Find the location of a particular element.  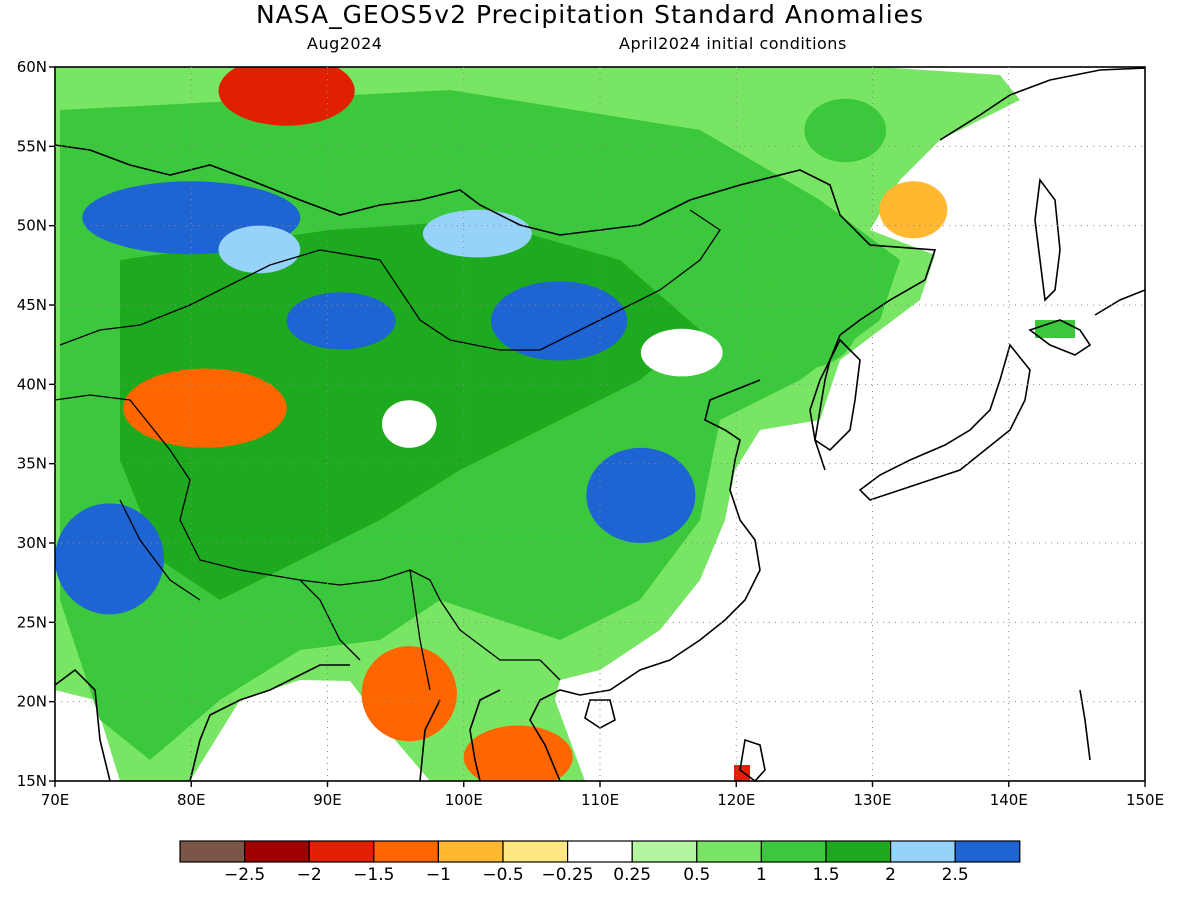

colorbar: −2.5 −2 −1.5 −1 −0.5 −0.25 0.25 0.5 1 1.5 2 2.5 is located at coordinates (600, 862).